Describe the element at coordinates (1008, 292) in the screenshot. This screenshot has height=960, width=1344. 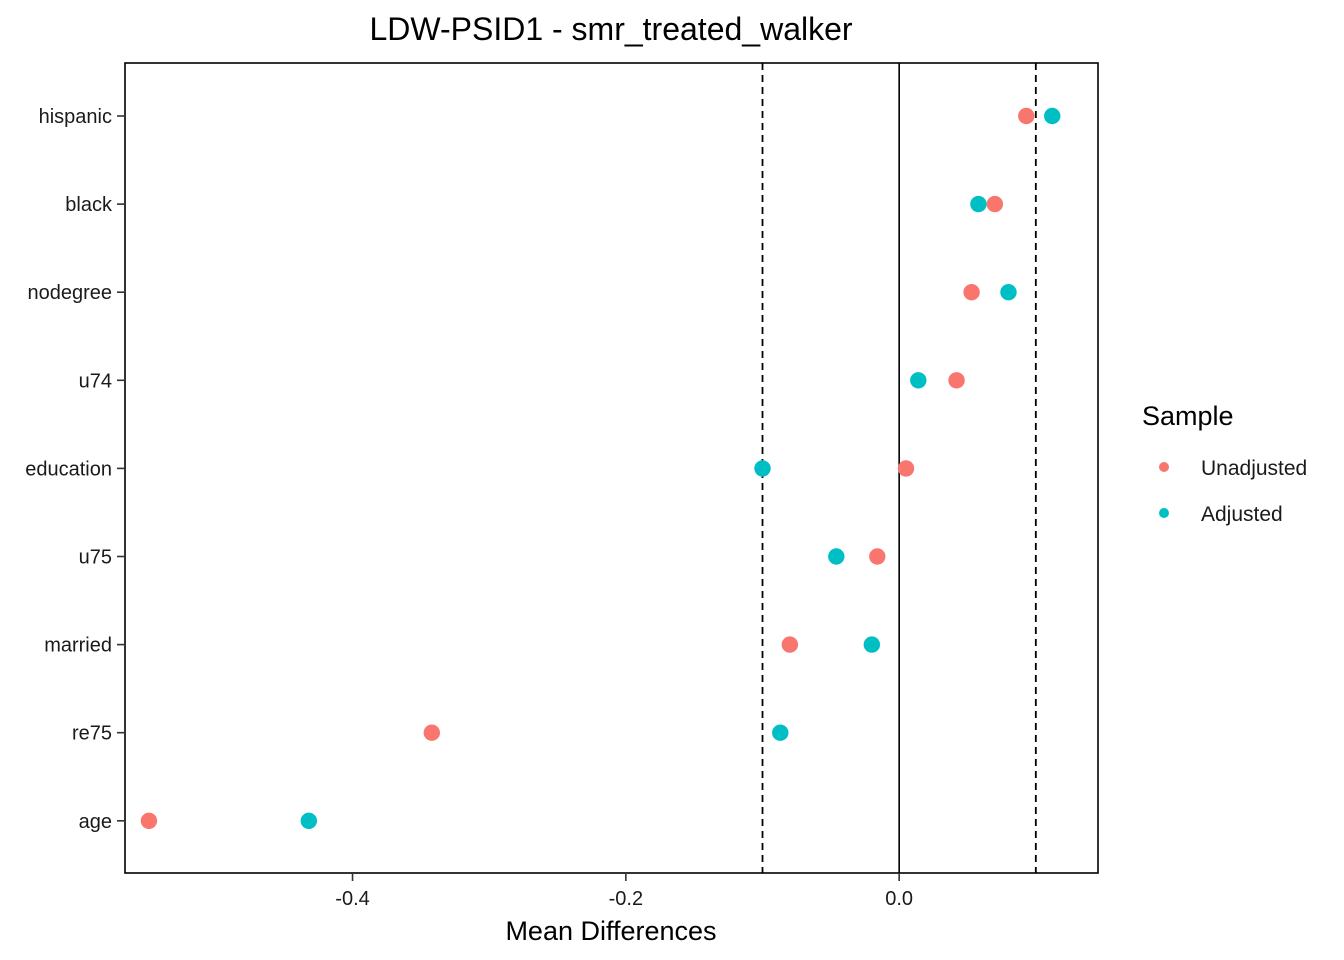
I see `point-adjusted-nodegree` at that location.